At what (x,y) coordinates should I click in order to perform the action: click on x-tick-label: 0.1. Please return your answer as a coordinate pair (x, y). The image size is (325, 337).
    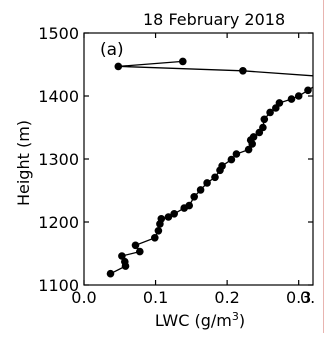
    Looking at the image, I should click on (155, 297).